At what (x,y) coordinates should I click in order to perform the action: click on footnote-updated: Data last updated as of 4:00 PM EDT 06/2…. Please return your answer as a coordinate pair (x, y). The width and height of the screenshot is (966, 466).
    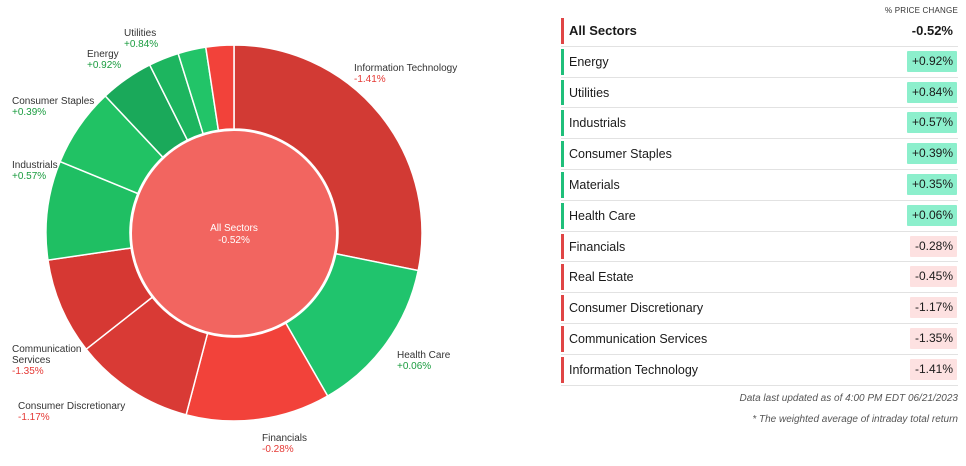
    Looking at the image, I should click on (848, 398).